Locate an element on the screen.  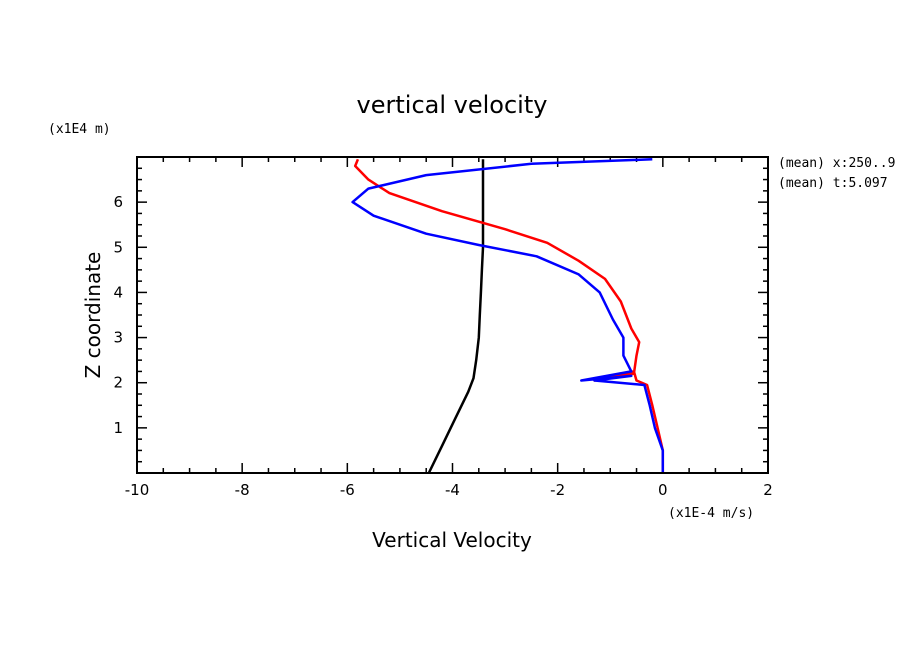
x-tick-label: -2 is located at coordinates (557, 490).